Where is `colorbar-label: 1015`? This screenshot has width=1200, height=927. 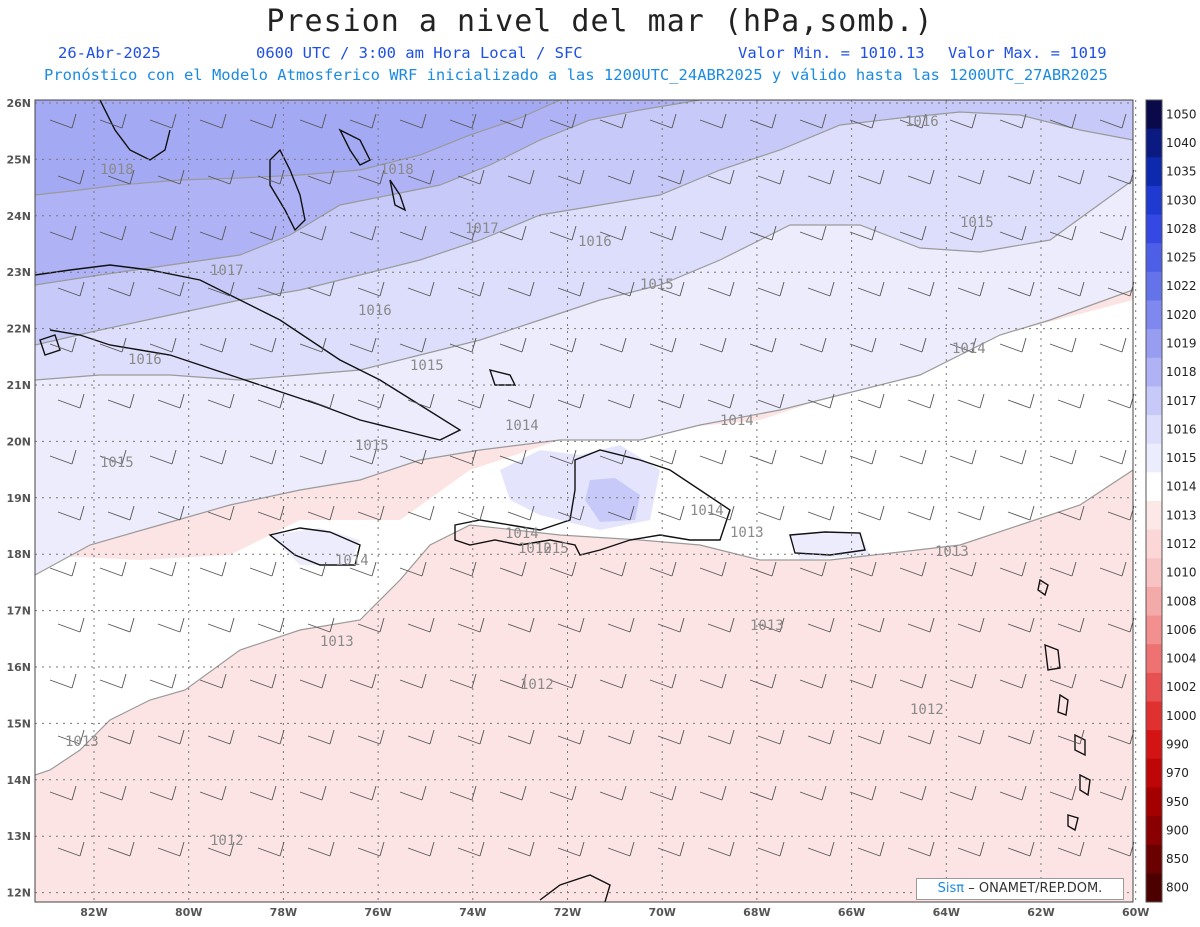
colorbar-label: 1015 is located at coordinates (1181, 458).